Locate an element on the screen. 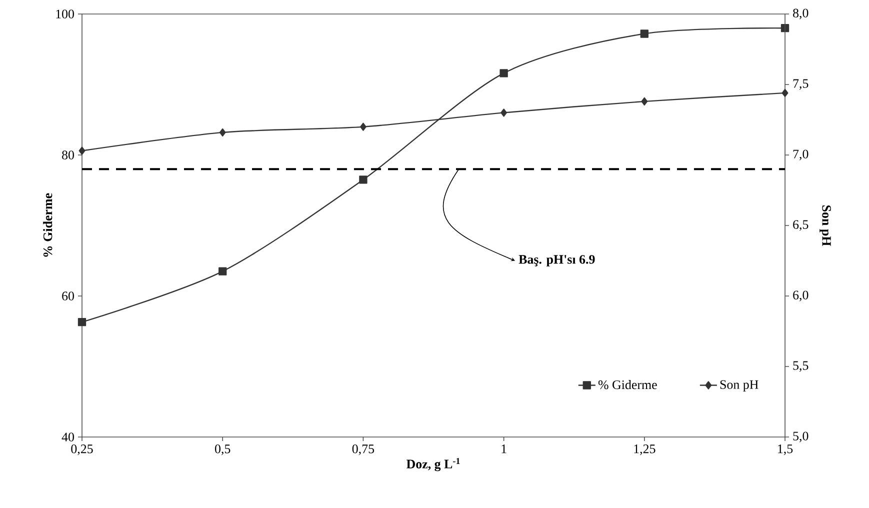 The height and width of the screenshot is (508, 869). y-tick-label: 80 is located at coordinates (68, 155).